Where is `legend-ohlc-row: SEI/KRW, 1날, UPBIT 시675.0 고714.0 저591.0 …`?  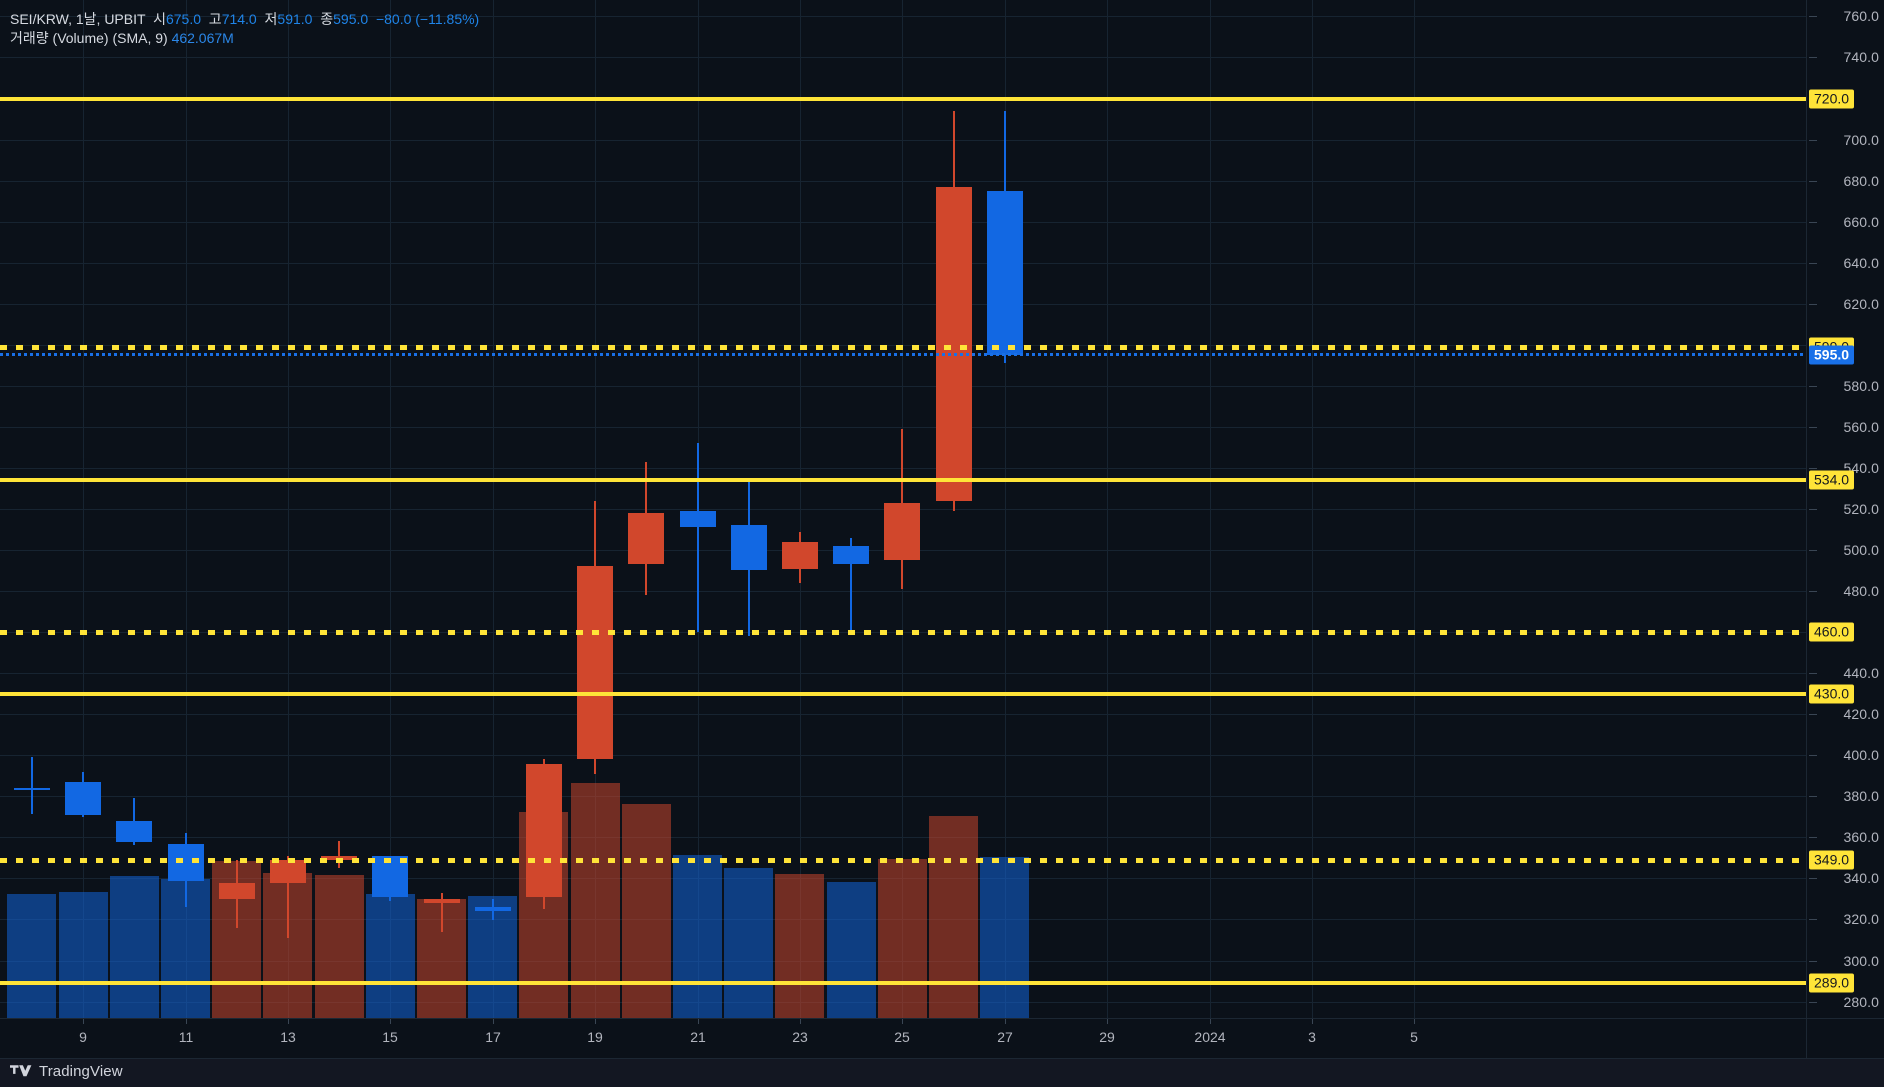 legend-ohlc-row: SEI/KRW, 1날, UPBIT 시675.0 고714.0 저591.0 … is located at coordinates (244, 19).